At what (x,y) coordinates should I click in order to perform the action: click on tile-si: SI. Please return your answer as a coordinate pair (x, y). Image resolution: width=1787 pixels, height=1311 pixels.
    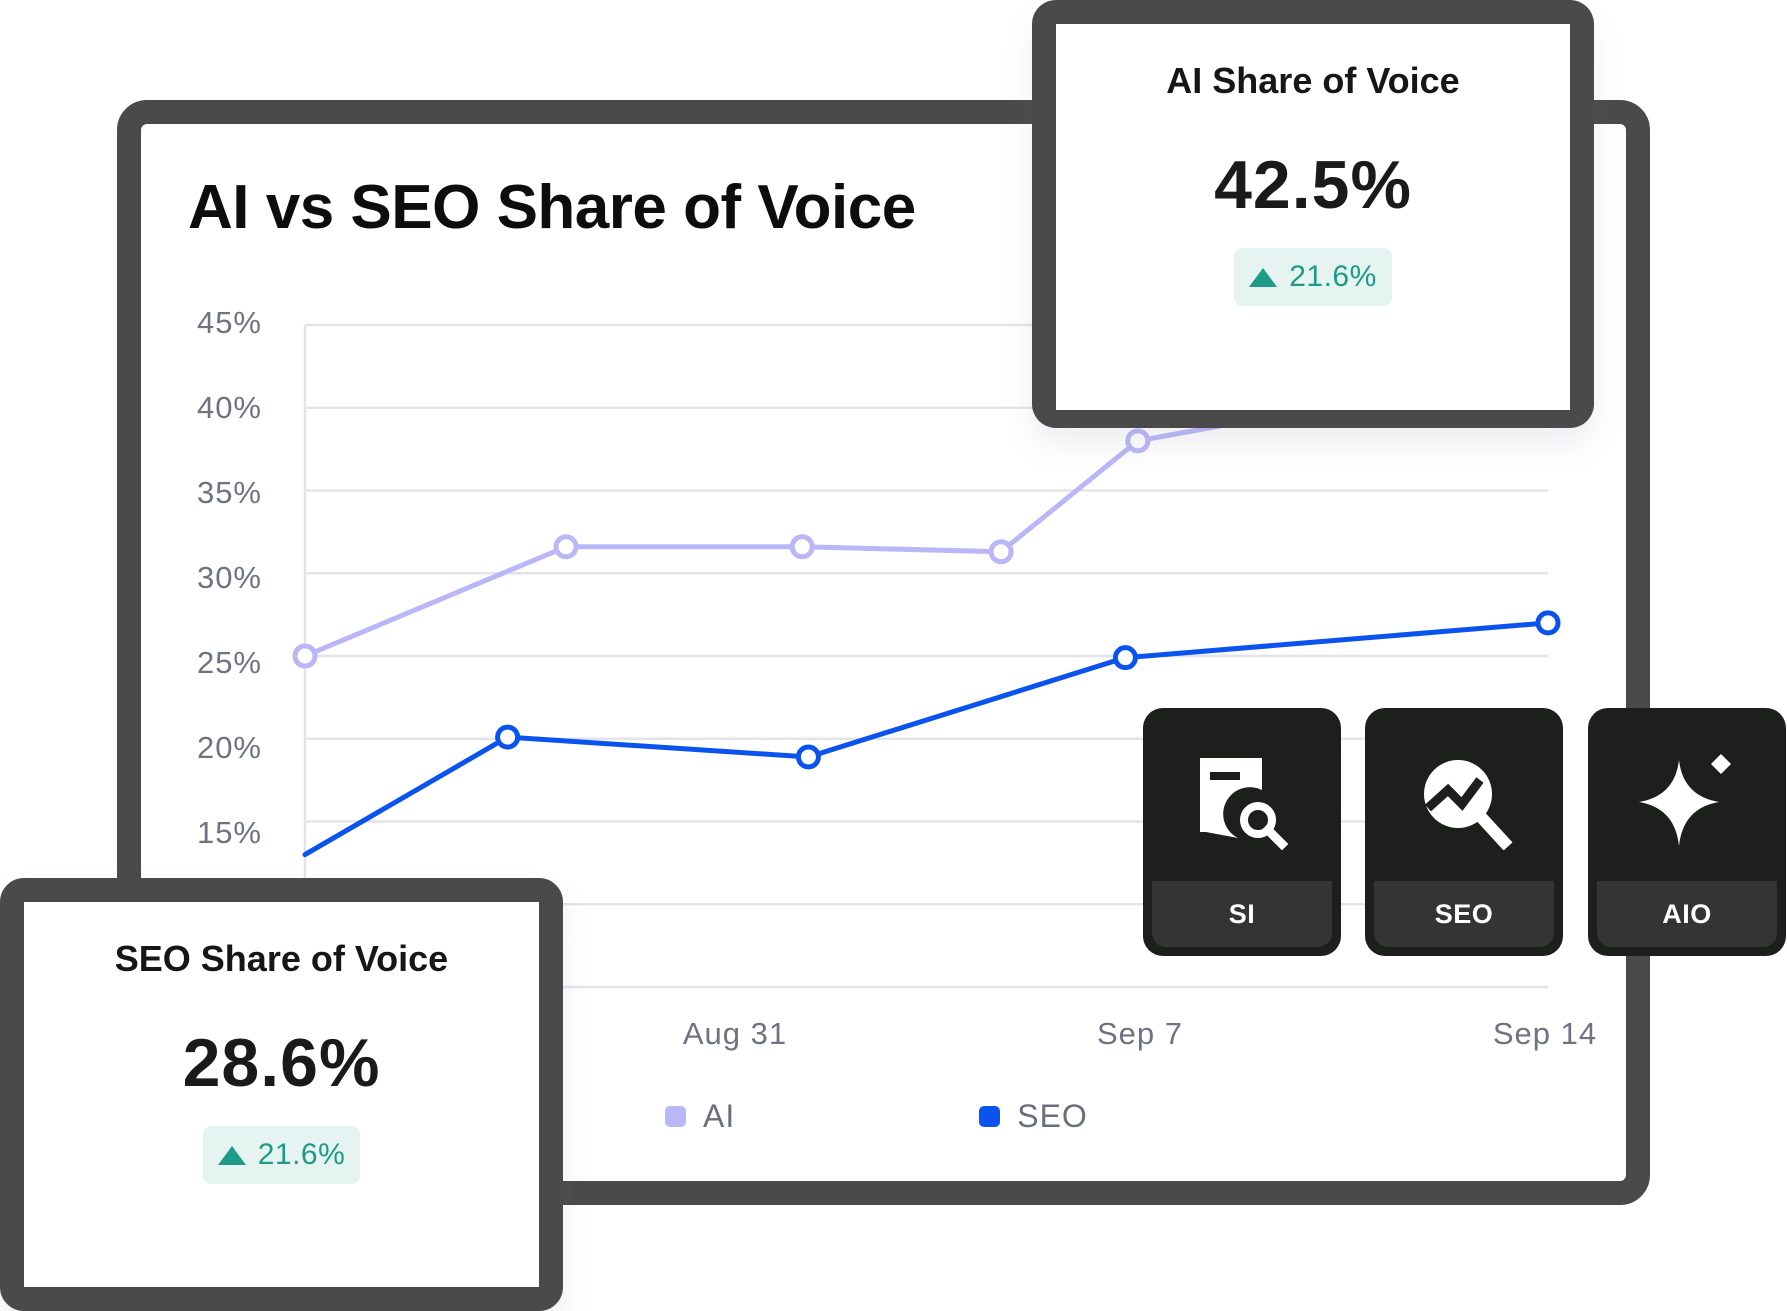
    Looking at the image, I should click on (1242, 832).